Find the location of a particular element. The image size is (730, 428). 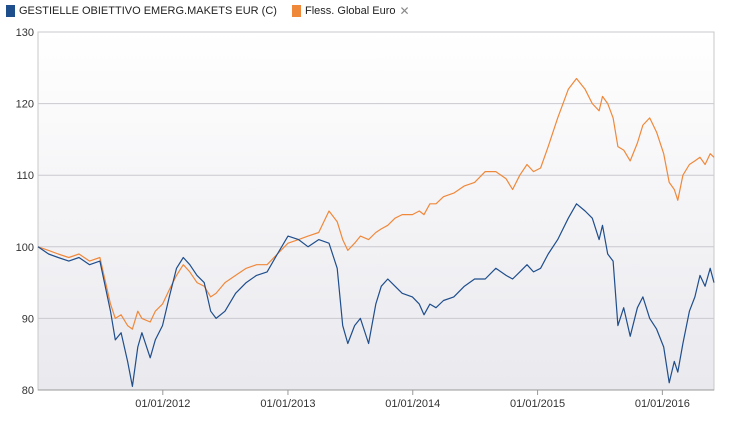

x-tick-label-0: 01/01/2012 is located at coordinates (162, 404).